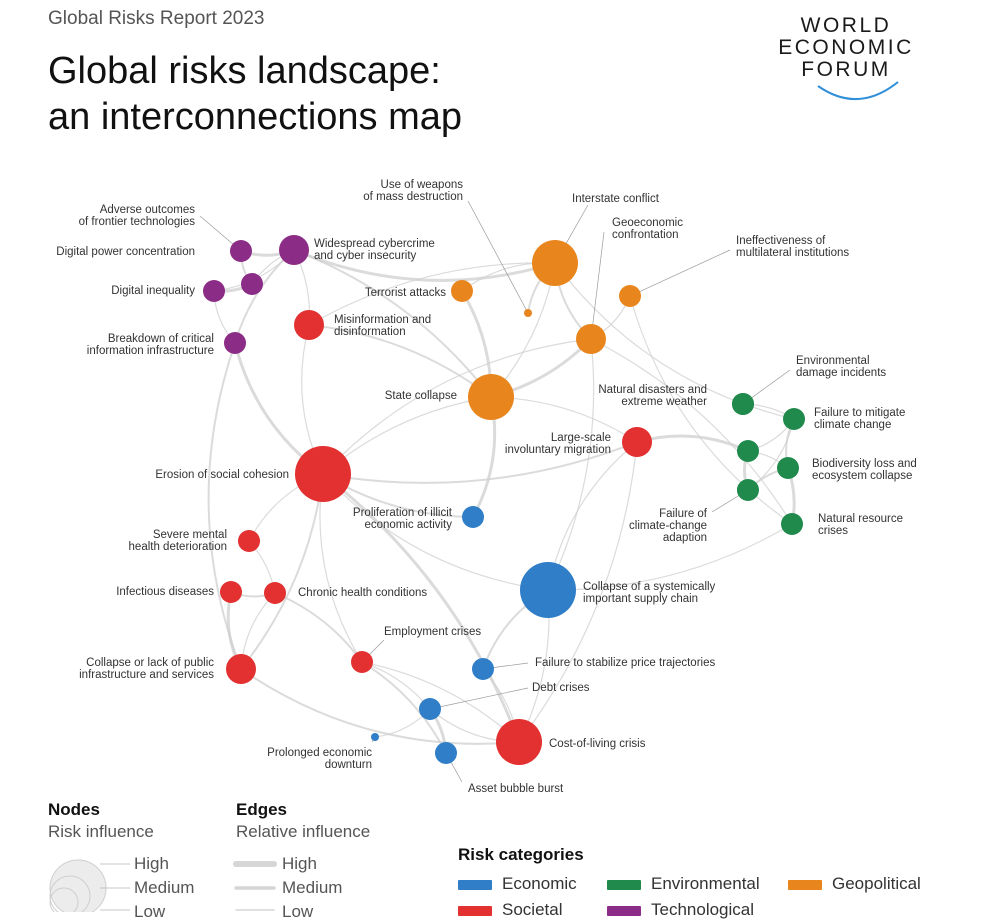  I want to click on label-migration: Large-scale involuntary migration, so click(558, 444).